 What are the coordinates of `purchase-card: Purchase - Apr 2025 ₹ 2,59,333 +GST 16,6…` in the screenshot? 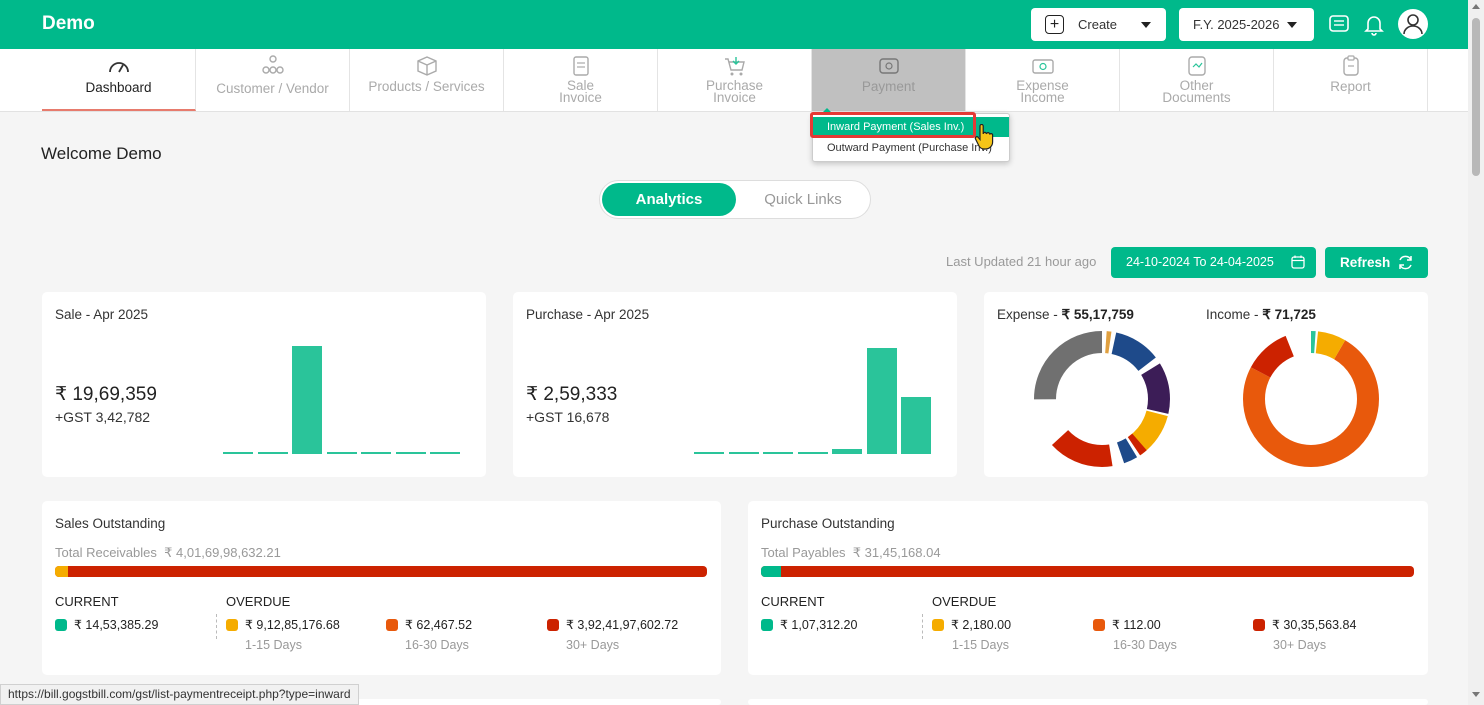 It's located at (735, 384).